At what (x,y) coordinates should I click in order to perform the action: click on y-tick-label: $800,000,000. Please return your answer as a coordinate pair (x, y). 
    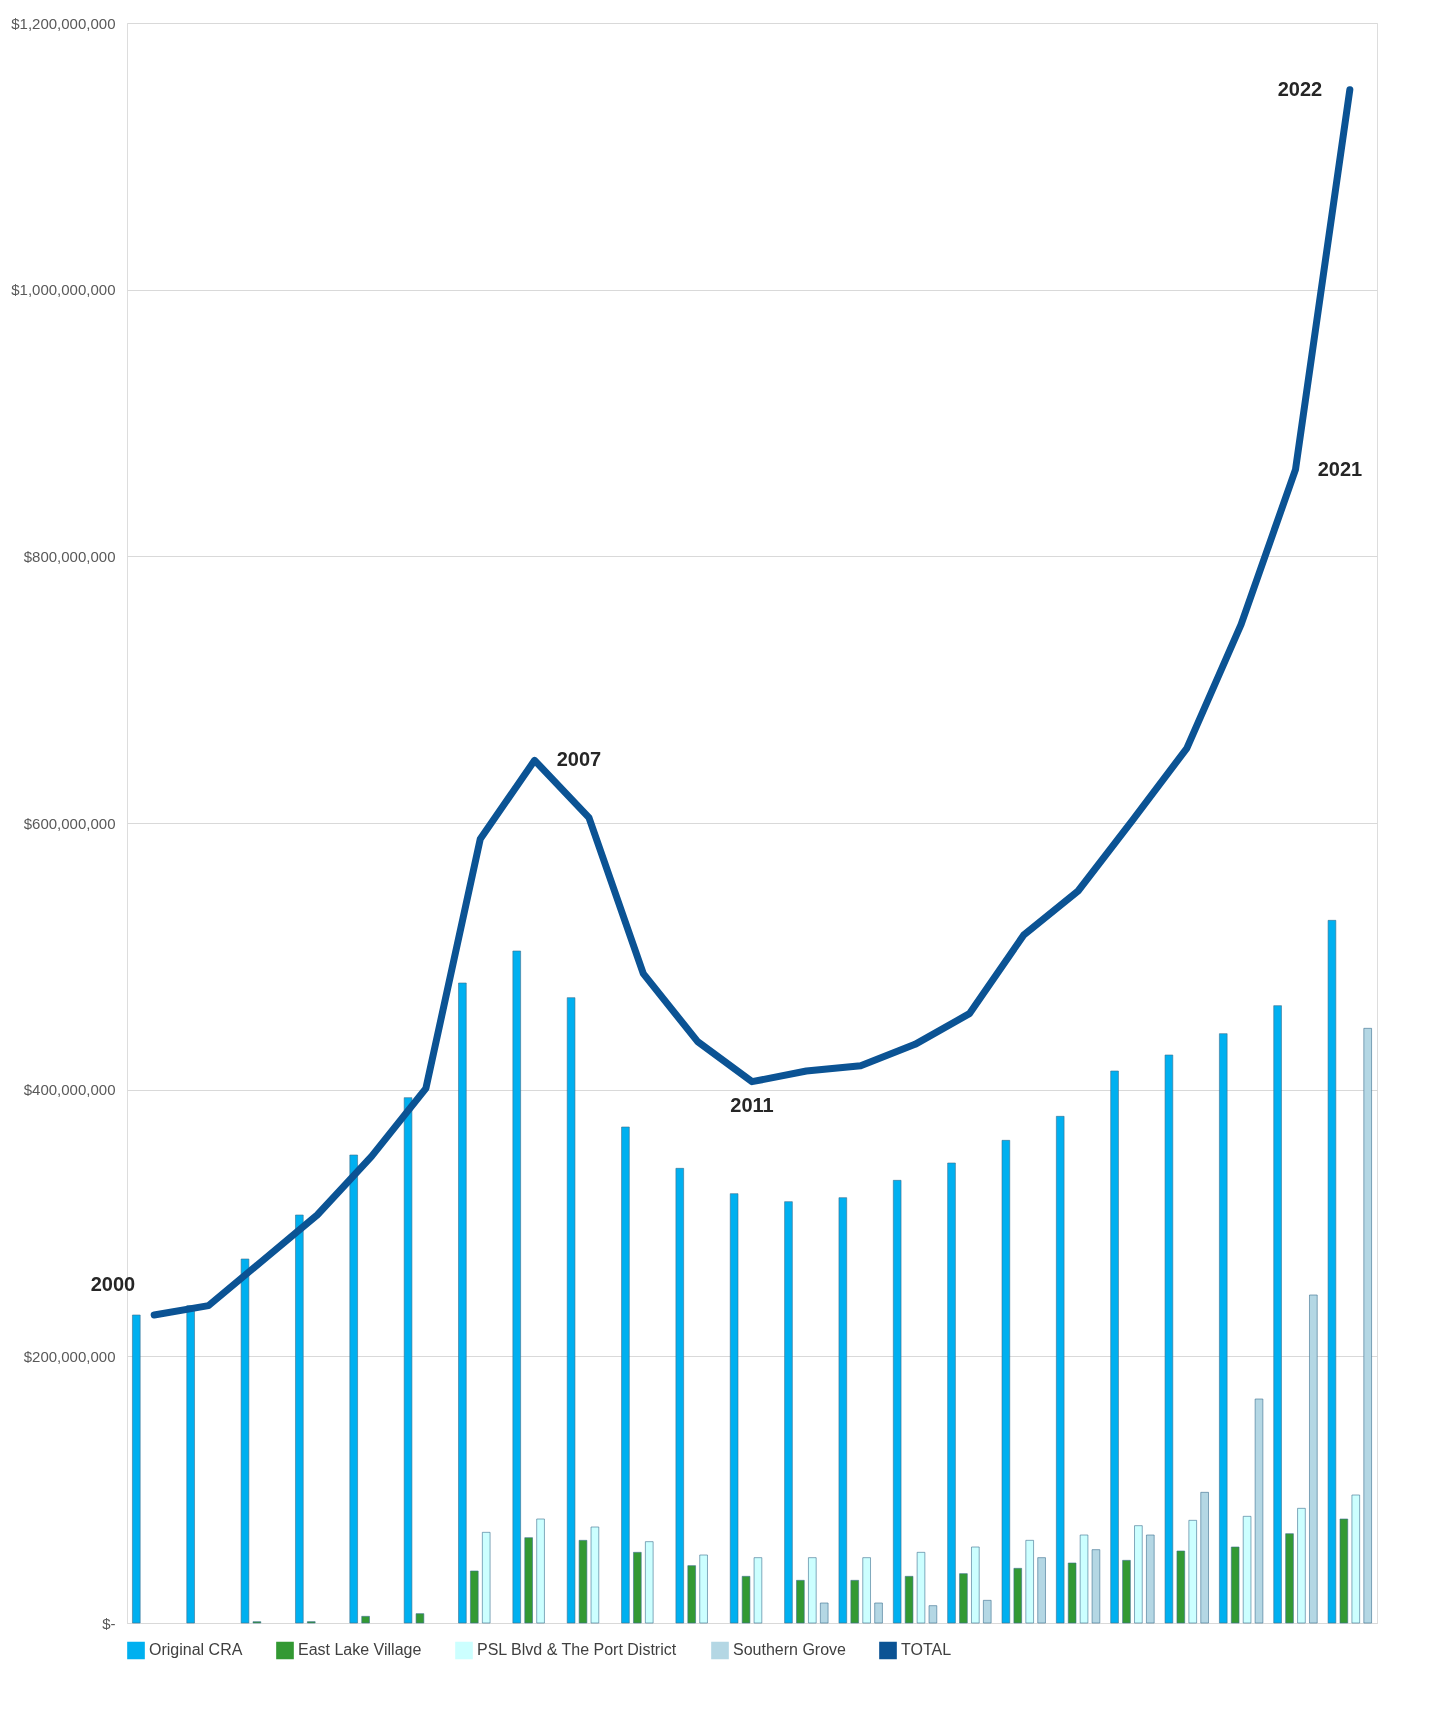
    Looking at the image, I should click on (69, 556).